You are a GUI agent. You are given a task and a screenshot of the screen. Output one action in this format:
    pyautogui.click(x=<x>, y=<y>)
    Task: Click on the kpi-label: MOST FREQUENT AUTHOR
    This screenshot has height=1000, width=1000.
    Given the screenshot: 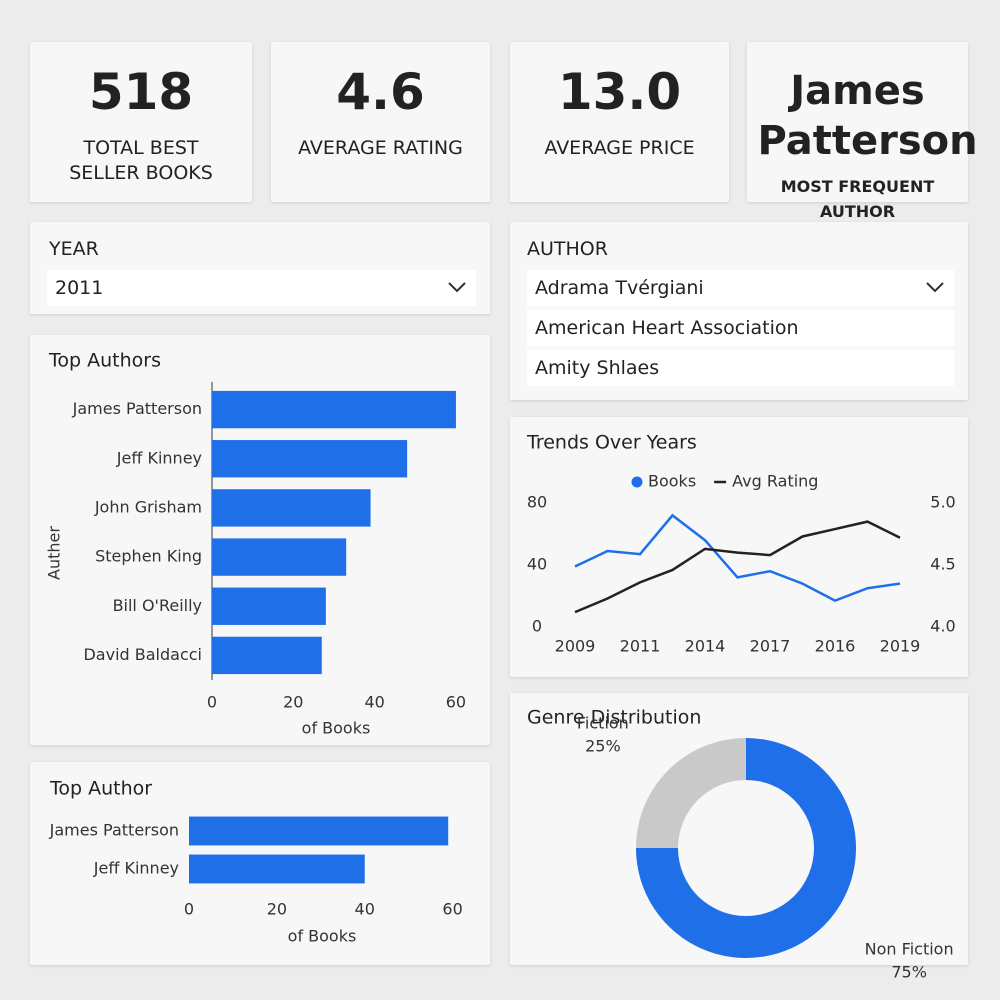 What is the action you would take?
    pyautogui.click(x=857, y=199)
    